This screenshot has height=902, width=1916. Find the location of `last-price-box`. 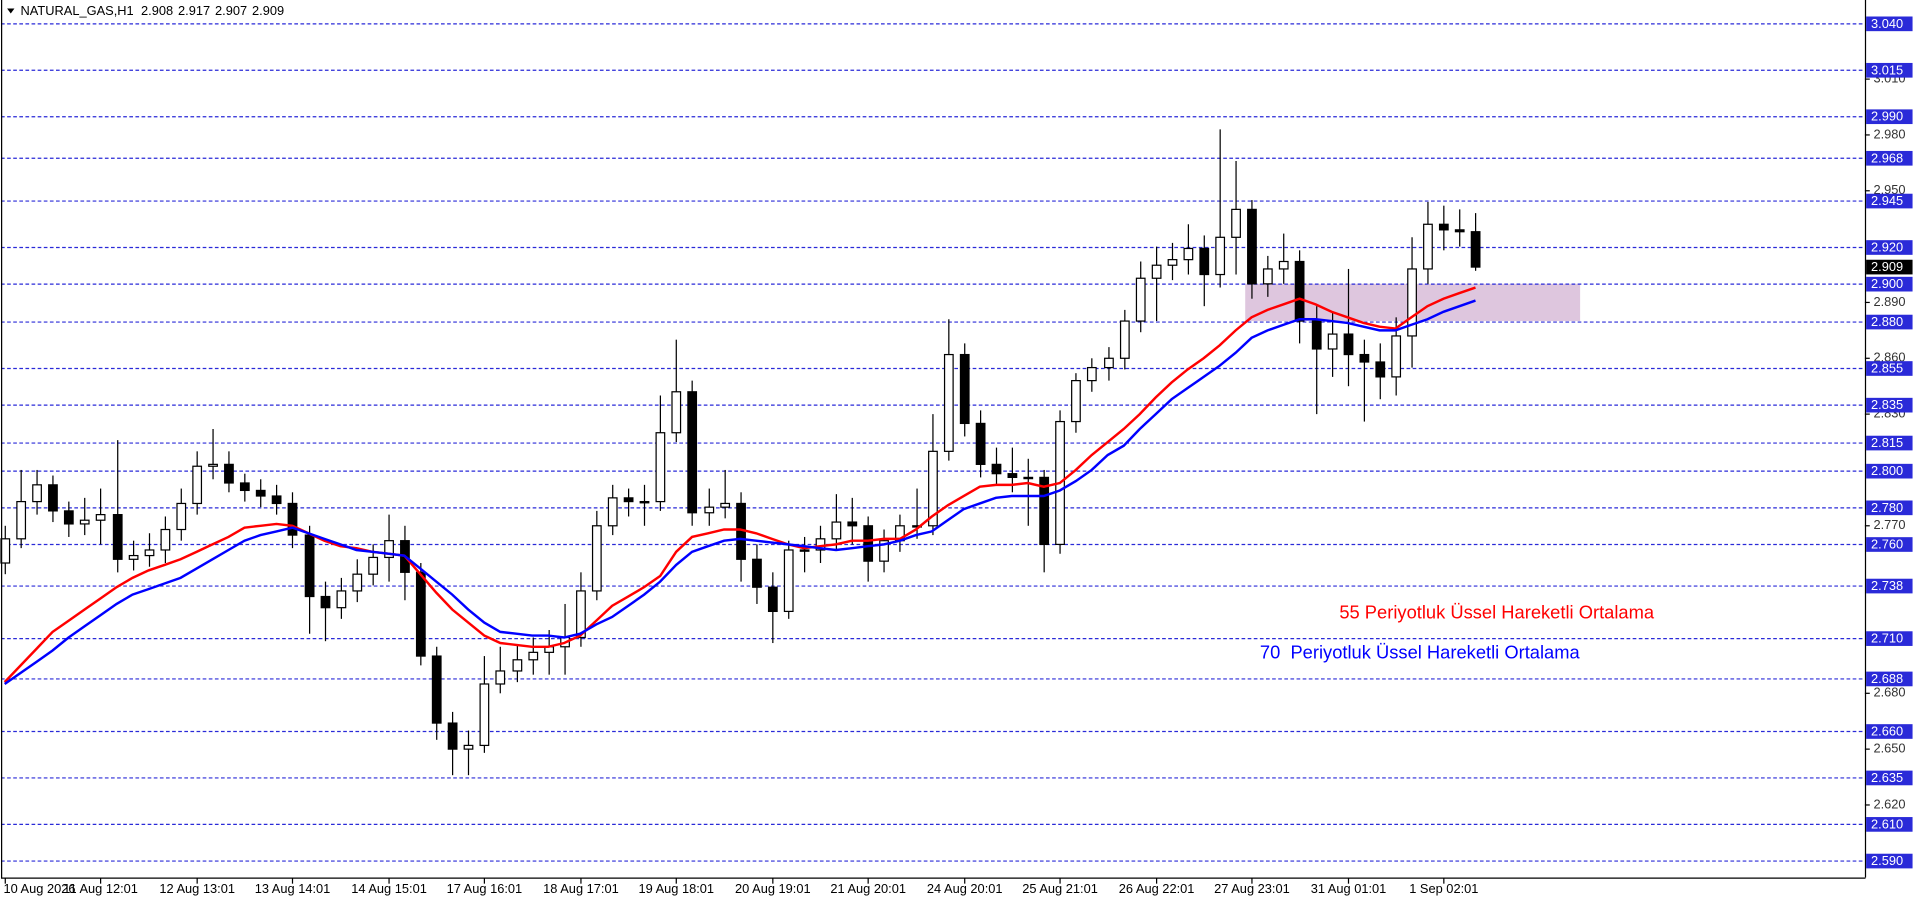

last-price-box is located at coordinates (1889, 267).